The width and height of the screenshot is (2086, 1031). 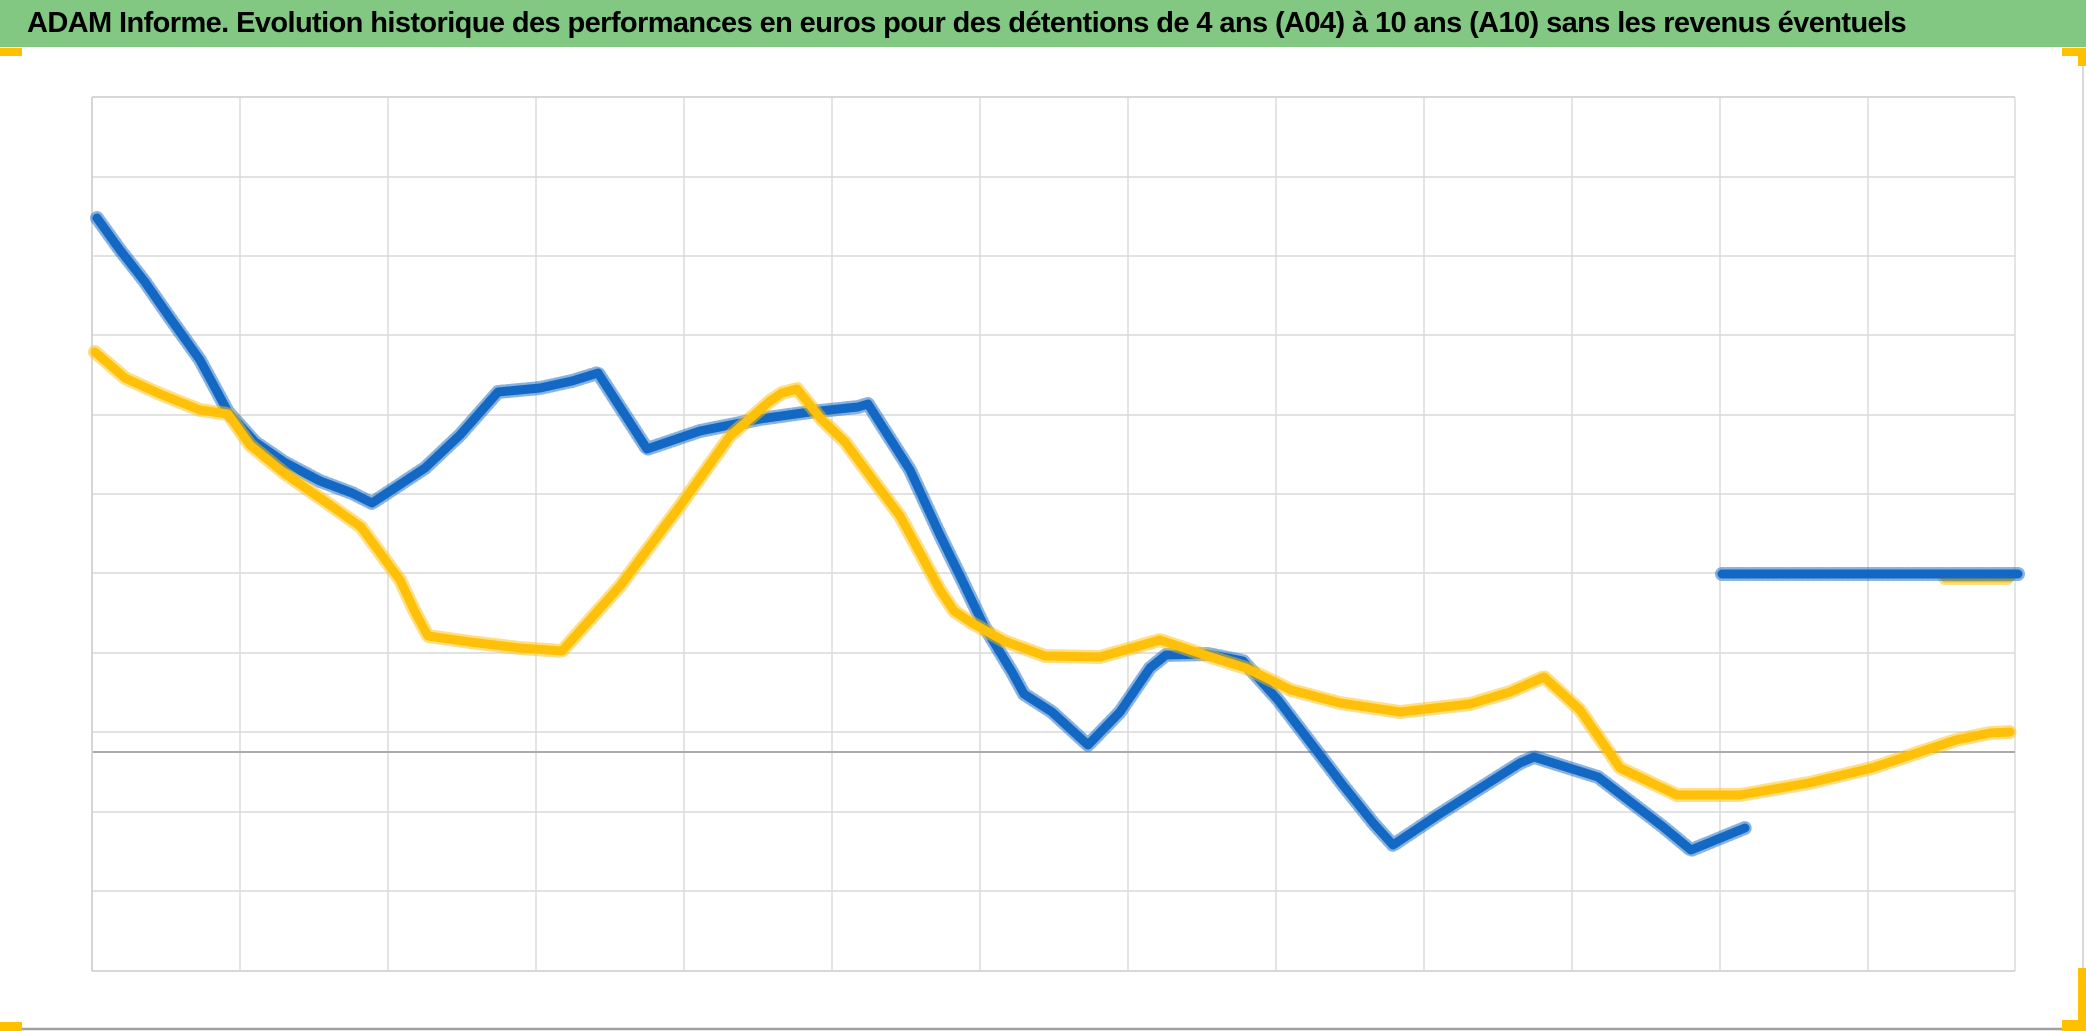 I want to click on corner-accent-top-right-h, so click(x=2074, y=52).